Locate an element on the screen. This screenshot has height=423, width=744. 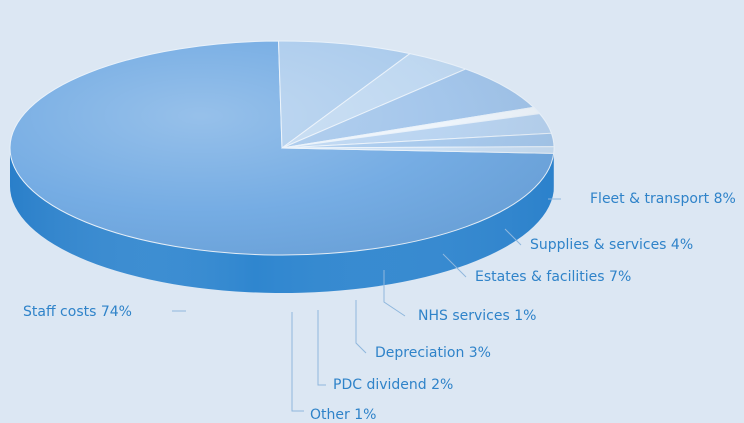
slice-label-depreciation-3: Depreciation 3% is located at coordinates (433, 353).